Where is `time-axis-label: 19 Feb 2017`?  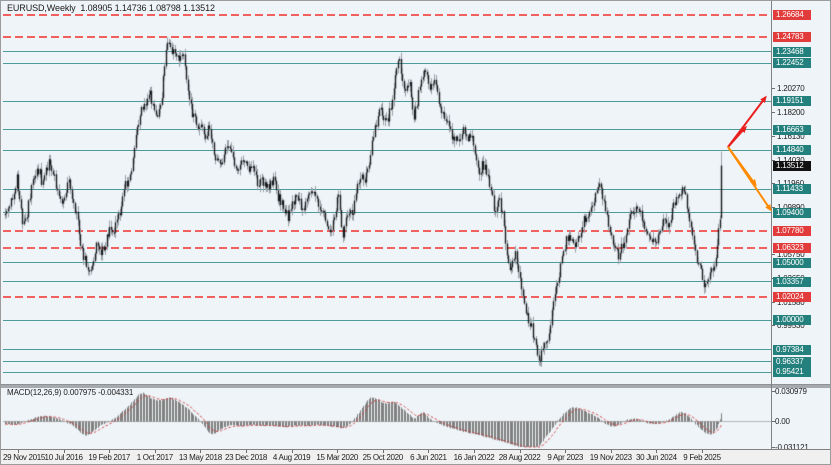
time-axis-label: 19 Feb 2017 is located at coordinates (109, 457).